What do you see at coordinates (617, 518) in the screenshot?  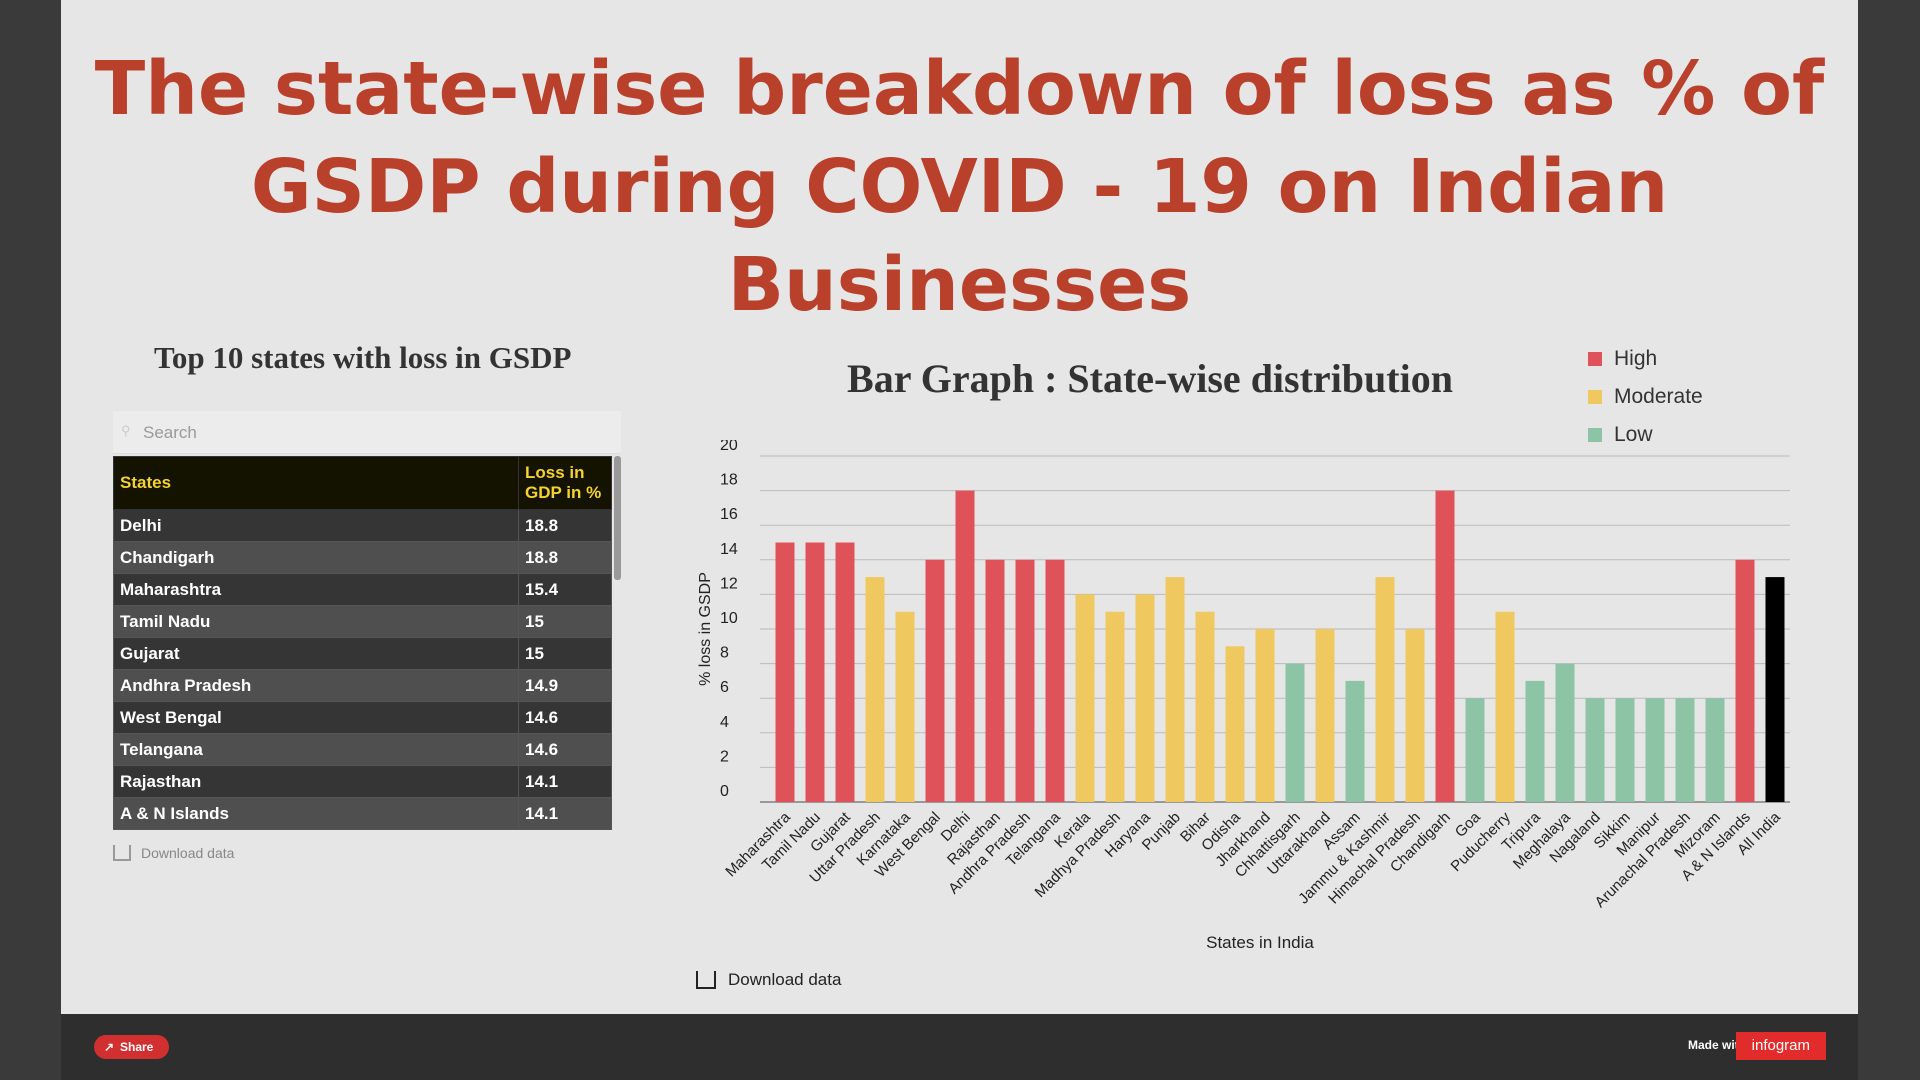 I see `table-scrollbar` at bounding box center [617, 518].